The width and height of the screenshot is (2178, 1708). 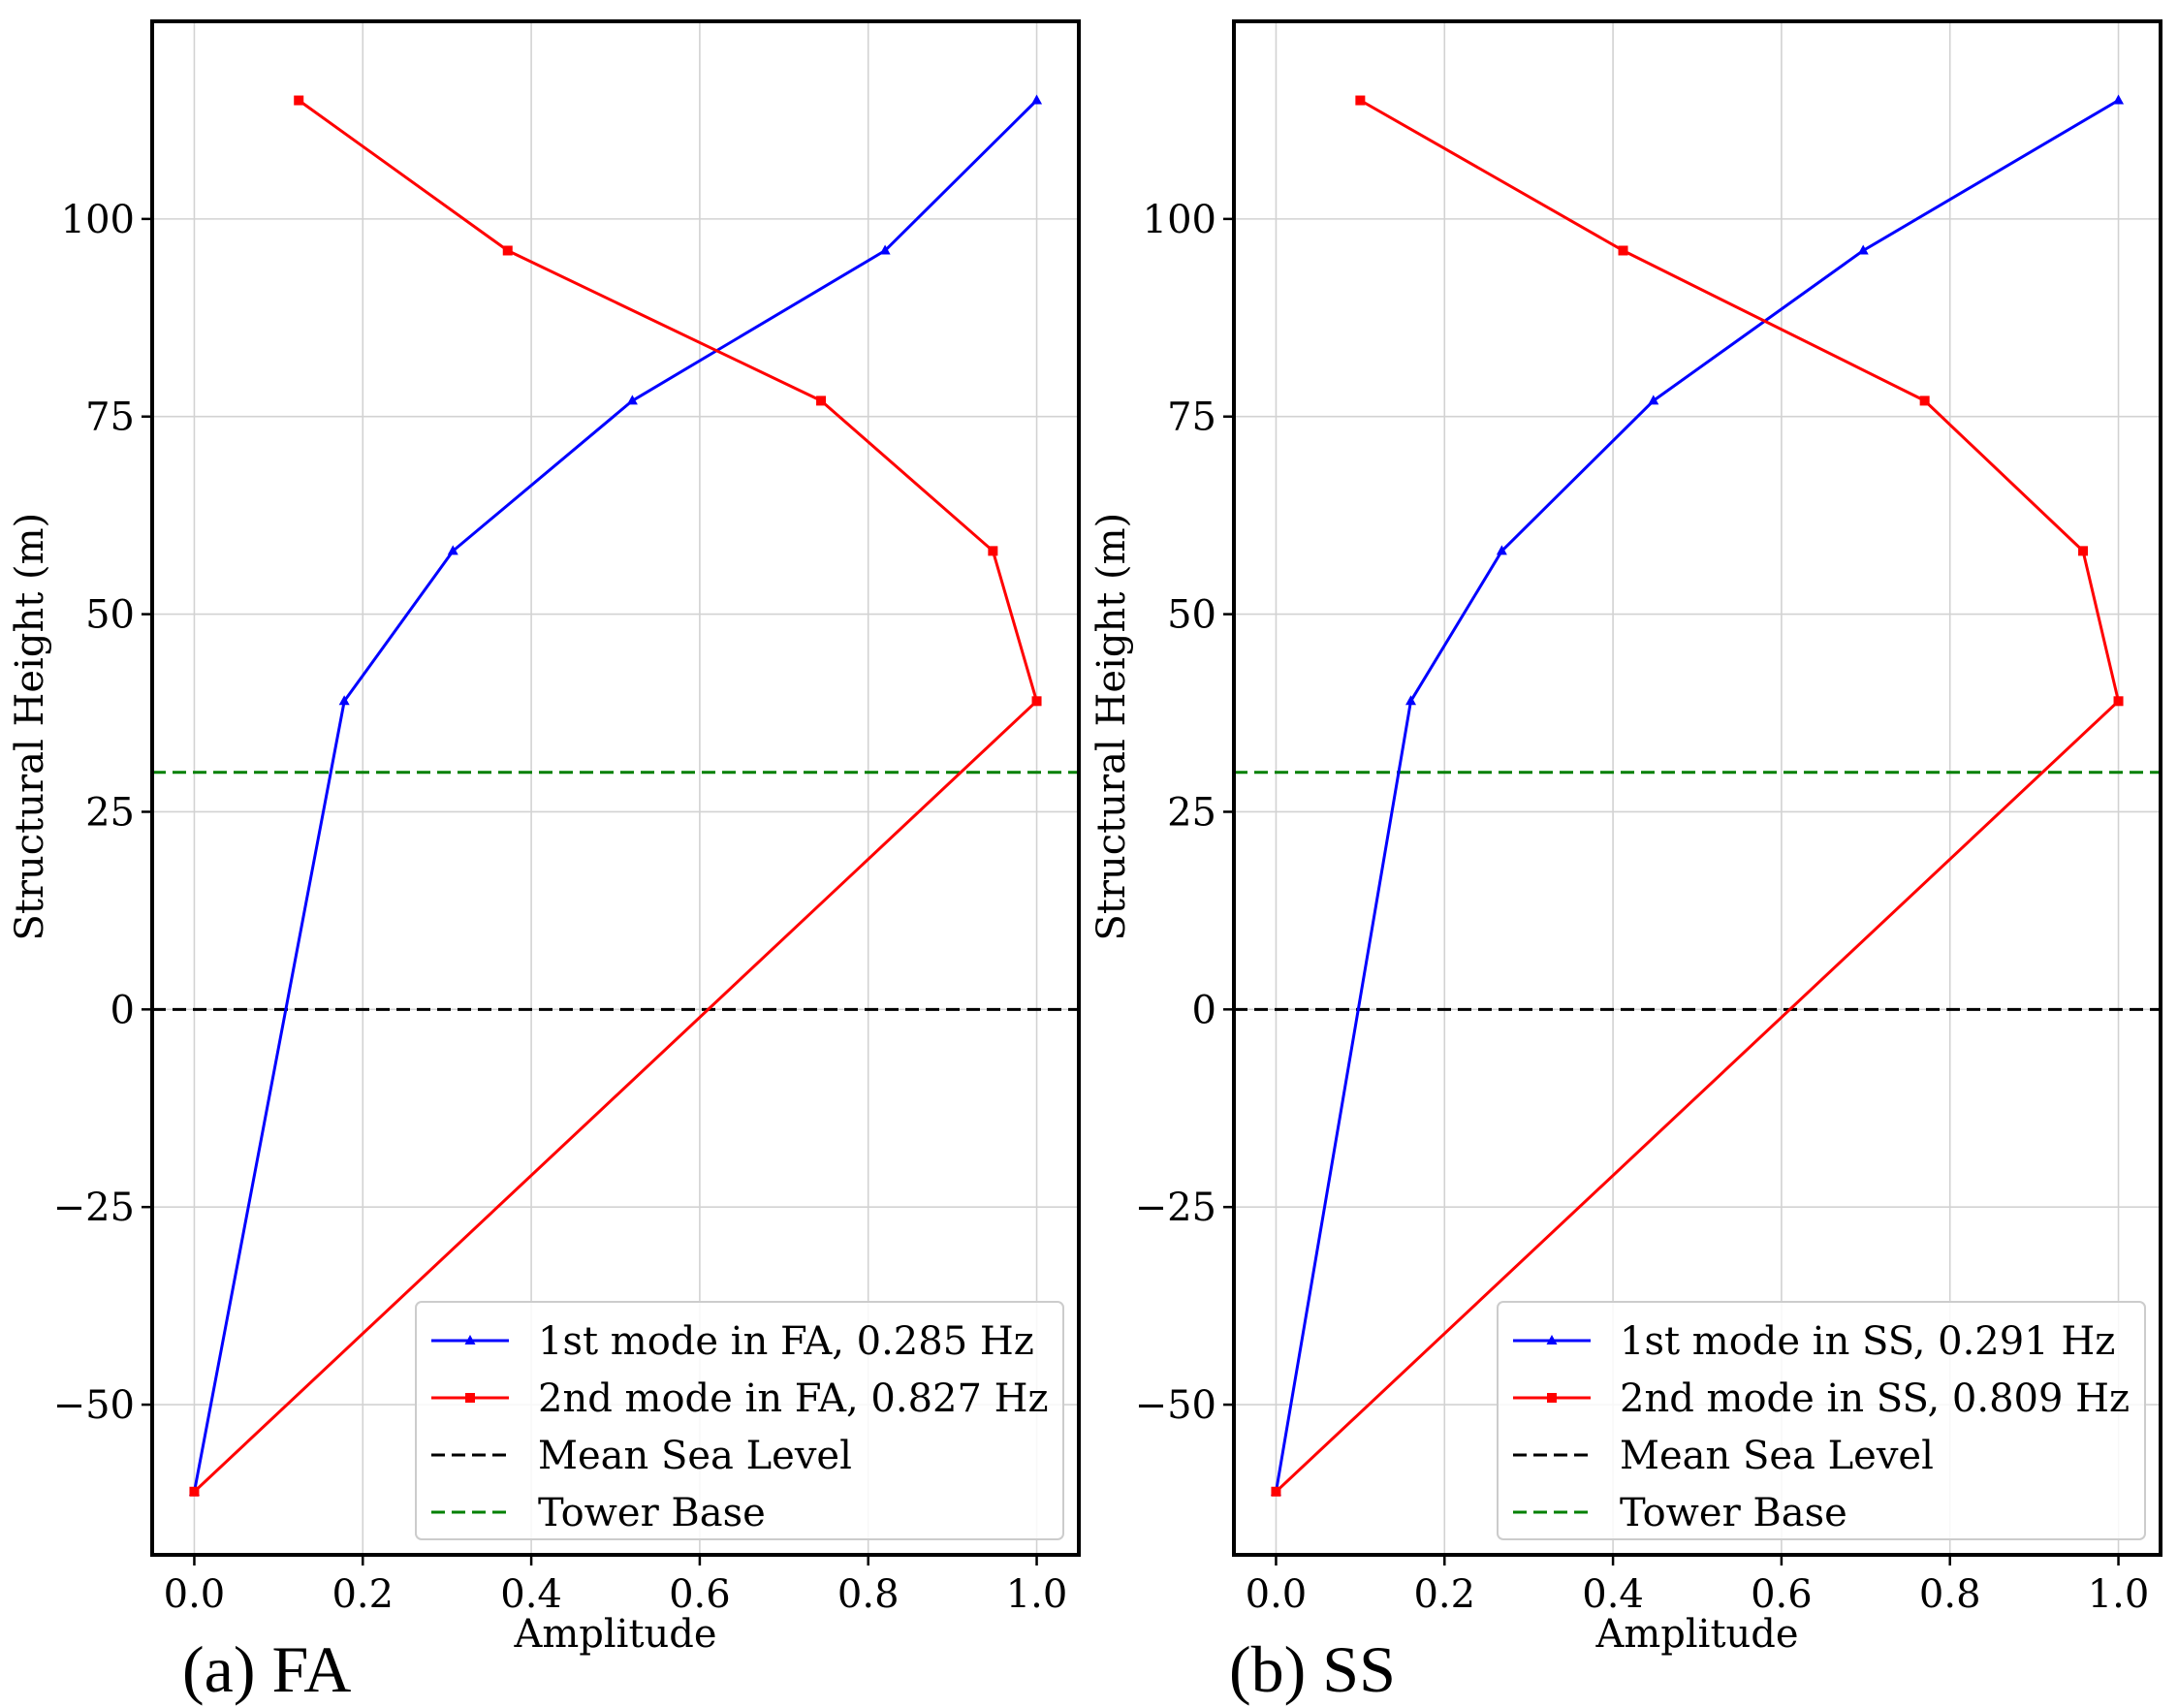 What do you see at coordinates (786, 1341) in the screenshot?
I see `legend-entry-label: 1st mode in FA, 0.285 Hz` at bounding box center [786, 1341].